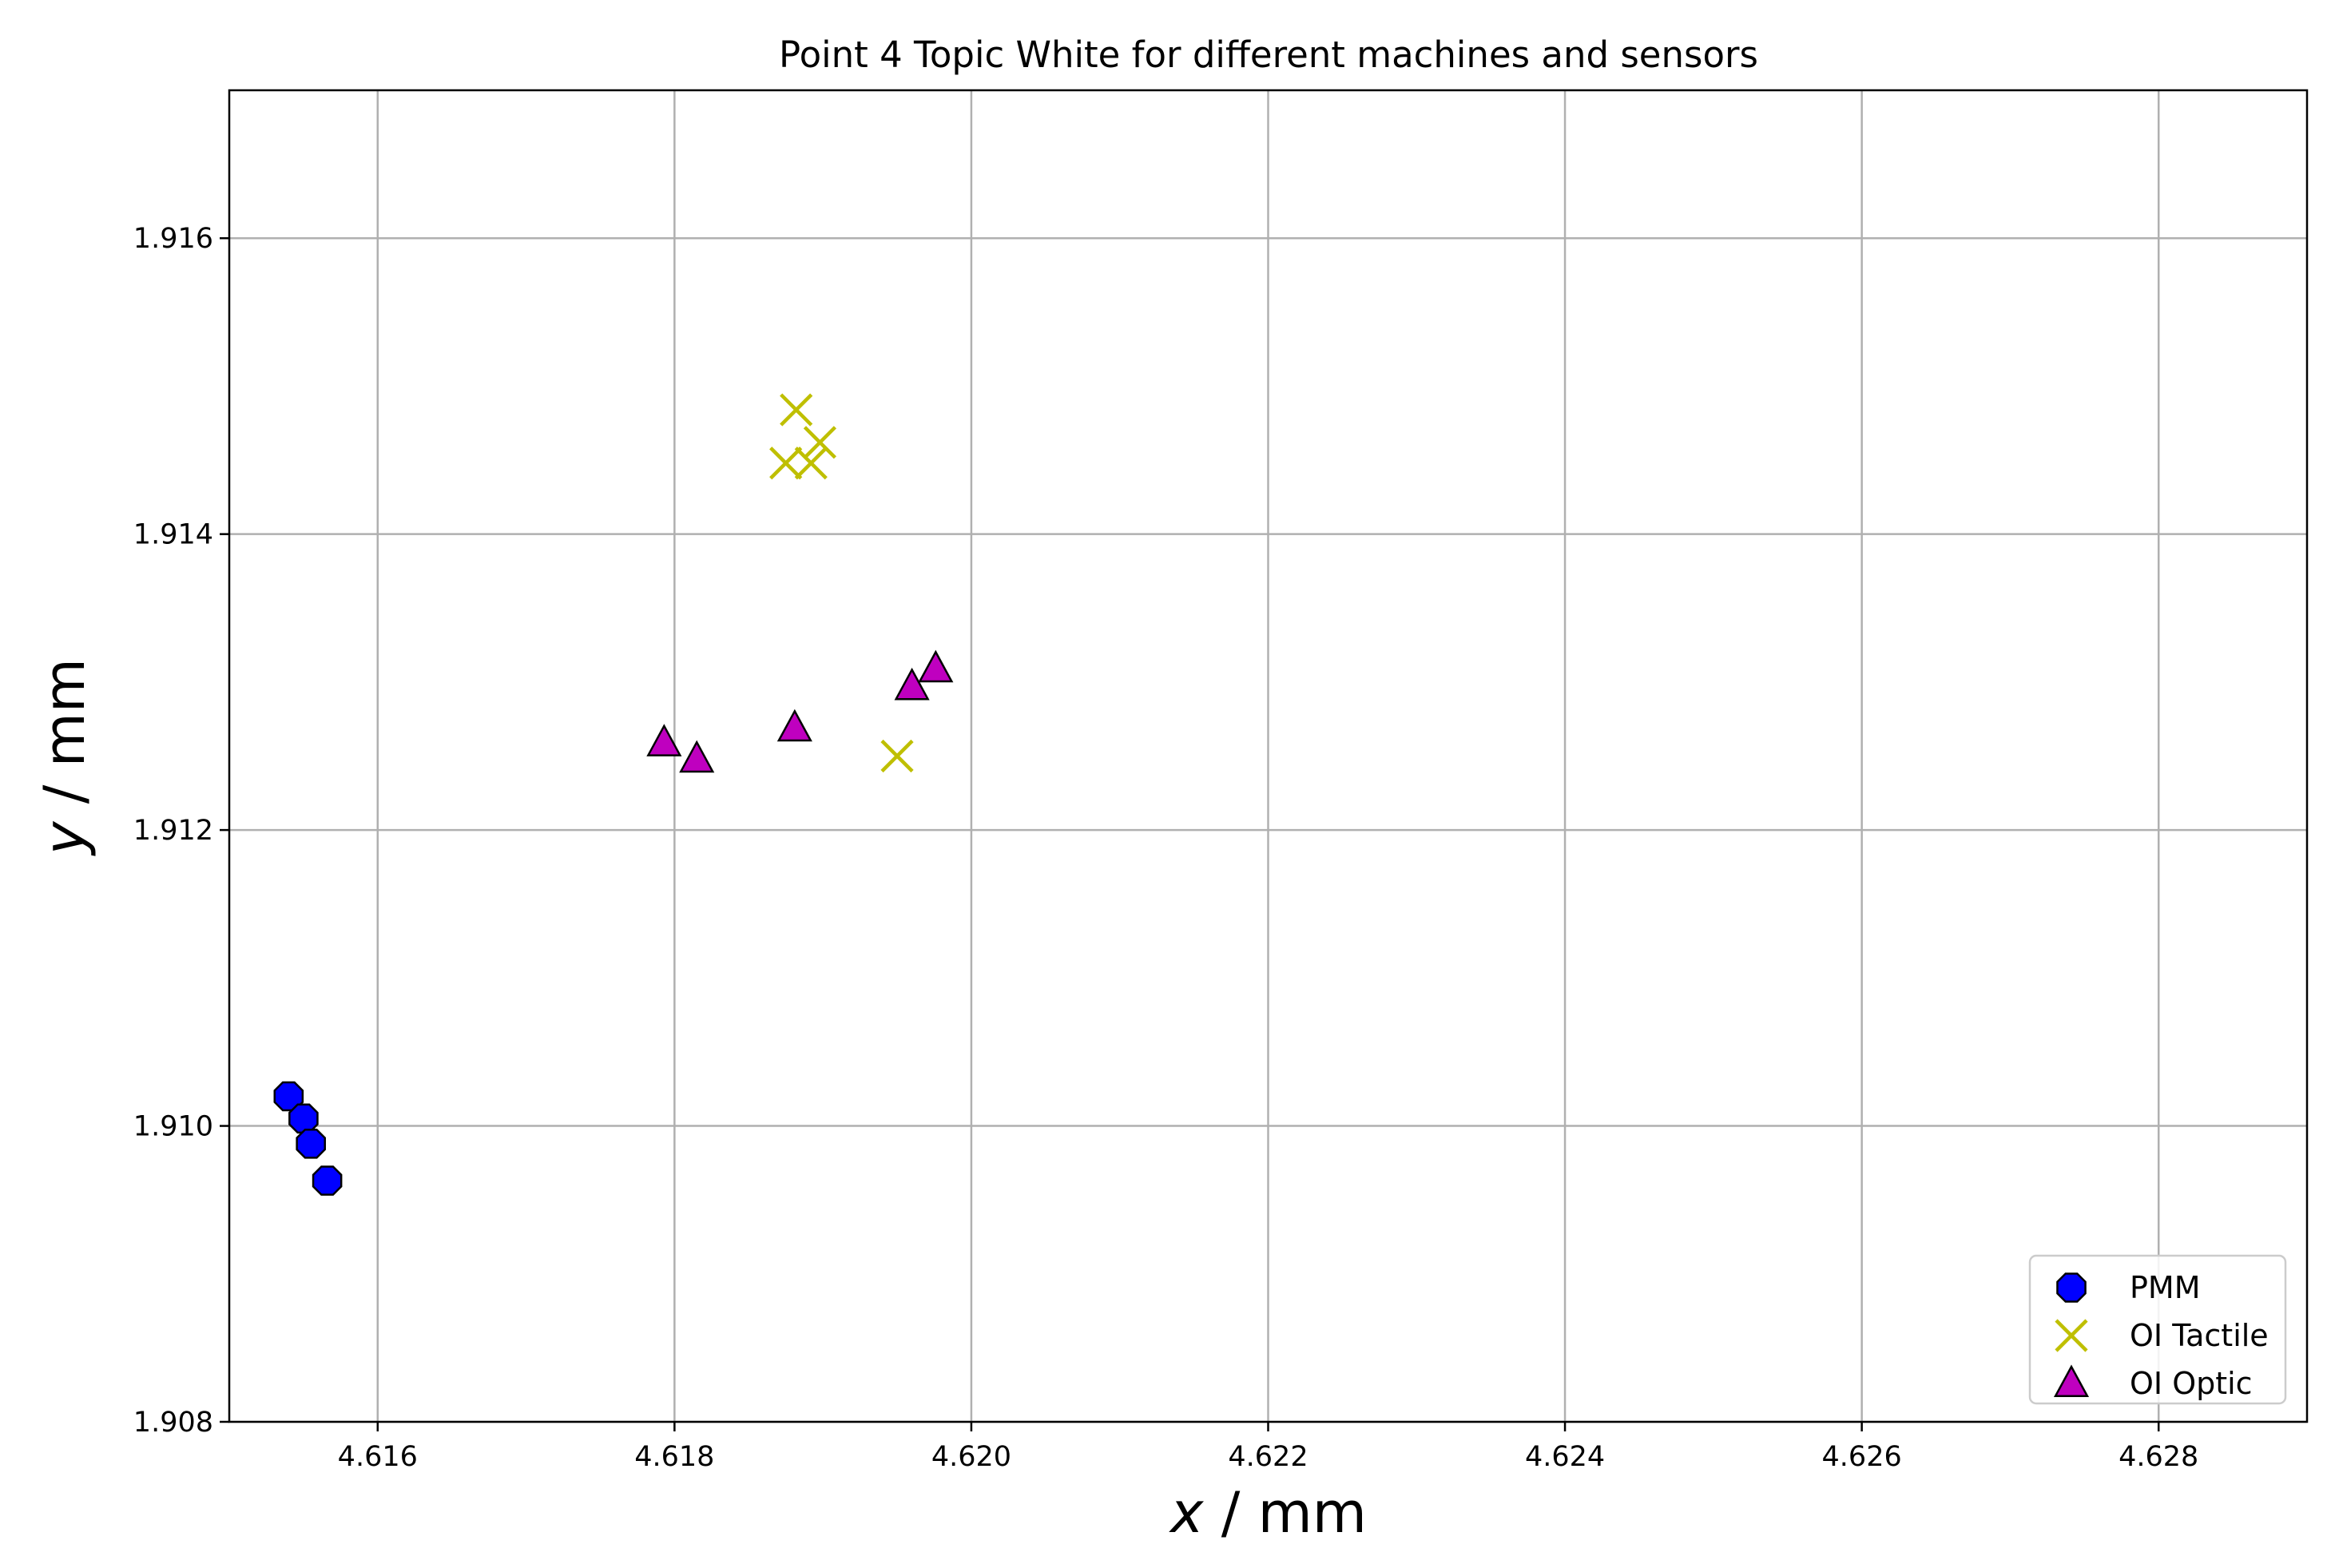 Image resolution: width=2331 pixels, height=1568 pixels. Describe the element at coordinates (2199, 1335) in the screenshot. I see `legend-label: OI Tactile` at that location.